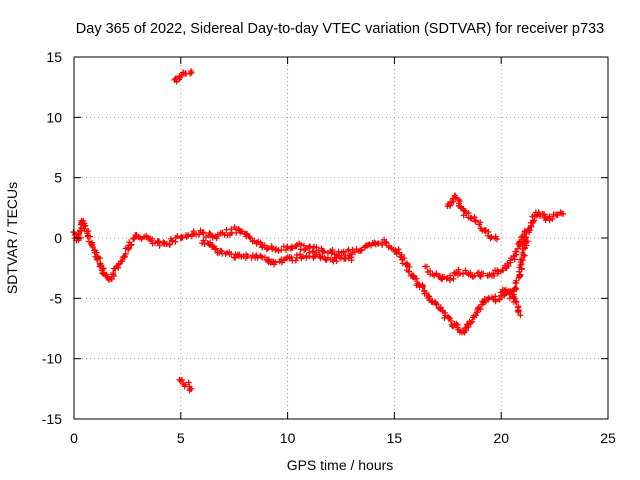  What do you see at coordinates (475, 256) in the screenshot?
I see `series-upper-branch` at bounding box center [475, 256].